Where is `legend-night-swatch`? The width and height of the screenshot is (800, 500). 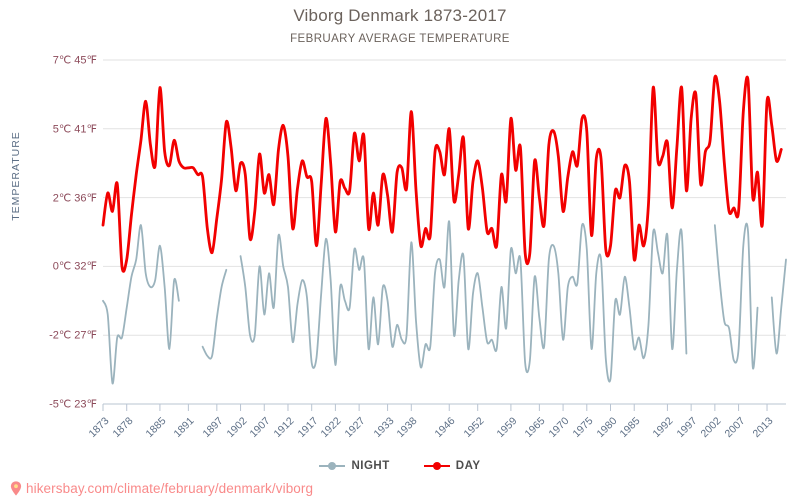
legend-night-swatch is located at coordinates (332, 466).